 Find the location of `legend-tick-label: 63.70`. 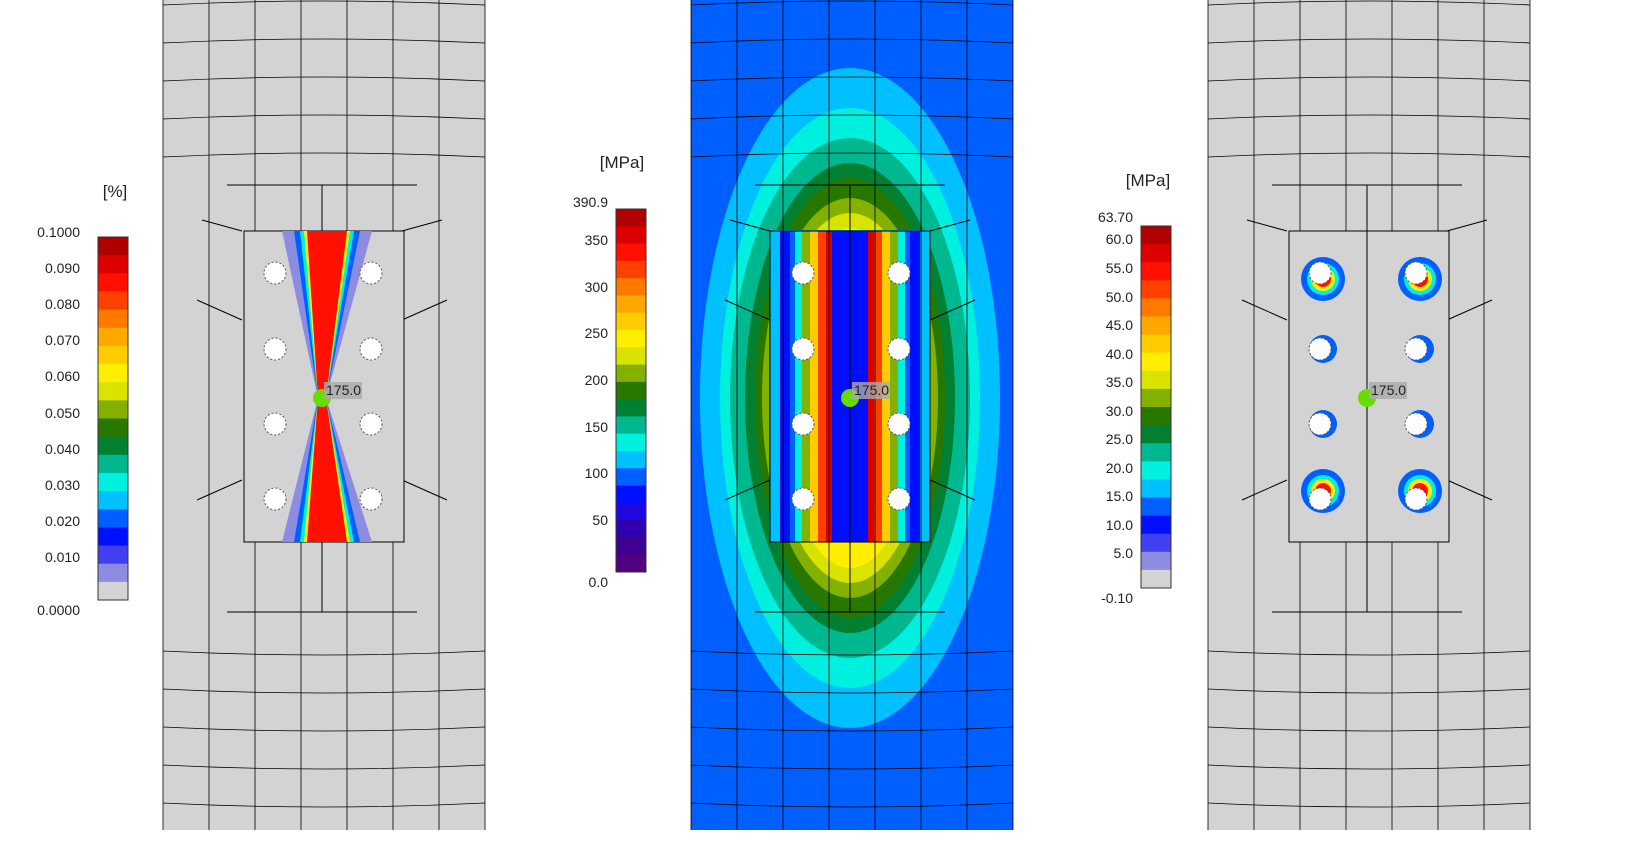

legend-tick-label: 63.70 is located at coordinates (1115, 217).